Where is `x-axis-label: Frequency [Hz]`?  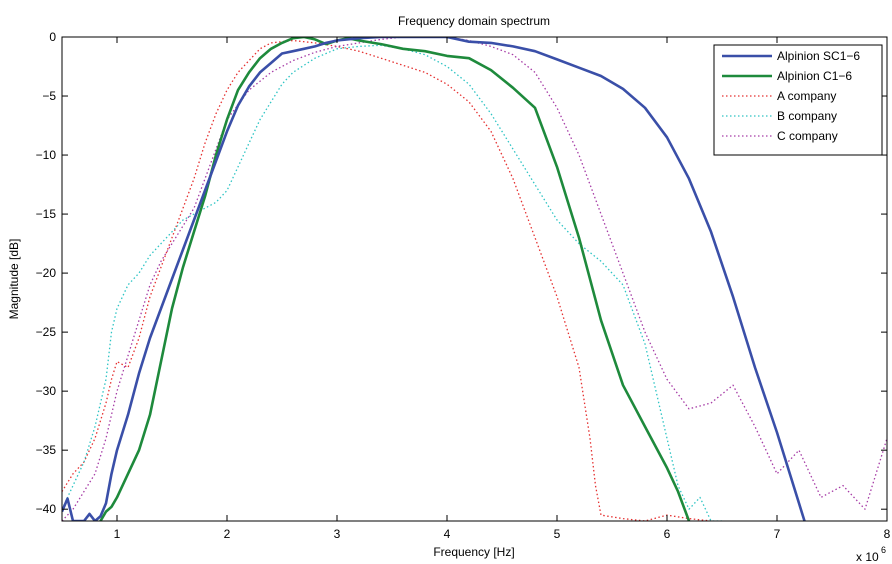
x-axis-label: Frequency [Hz] is located at coordinates (473, 552).